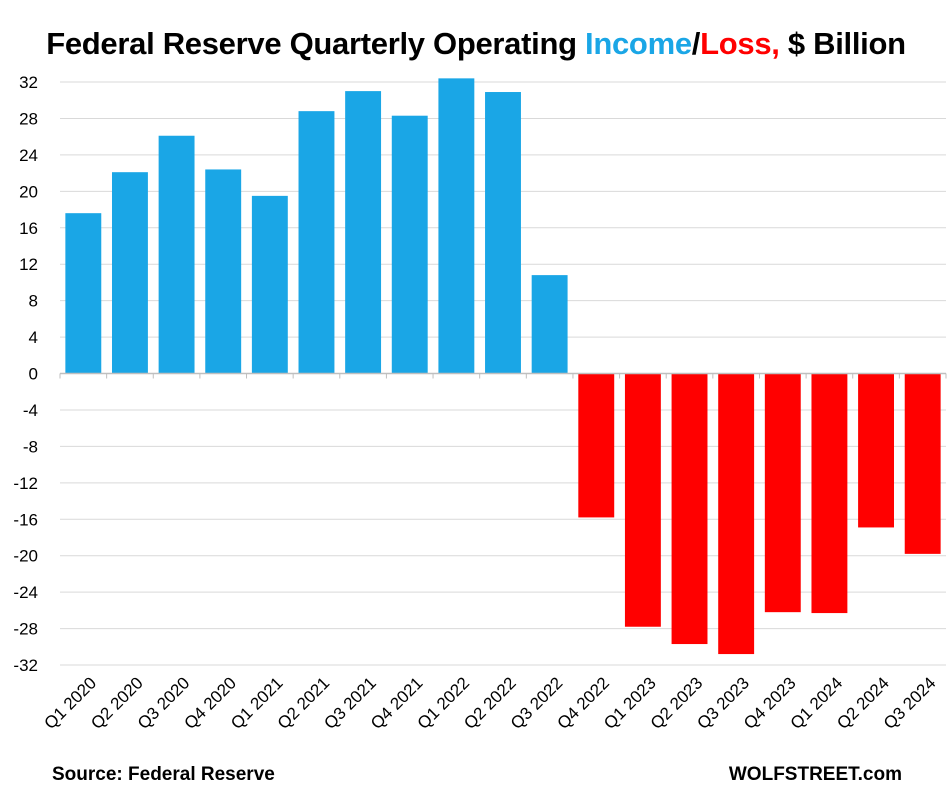 The image size is (952, 806). What do you see at coordinates (163, 774) in the screenshot?
I see `source-note: Source: Federal Reserve` at bounding box center [163, 774].